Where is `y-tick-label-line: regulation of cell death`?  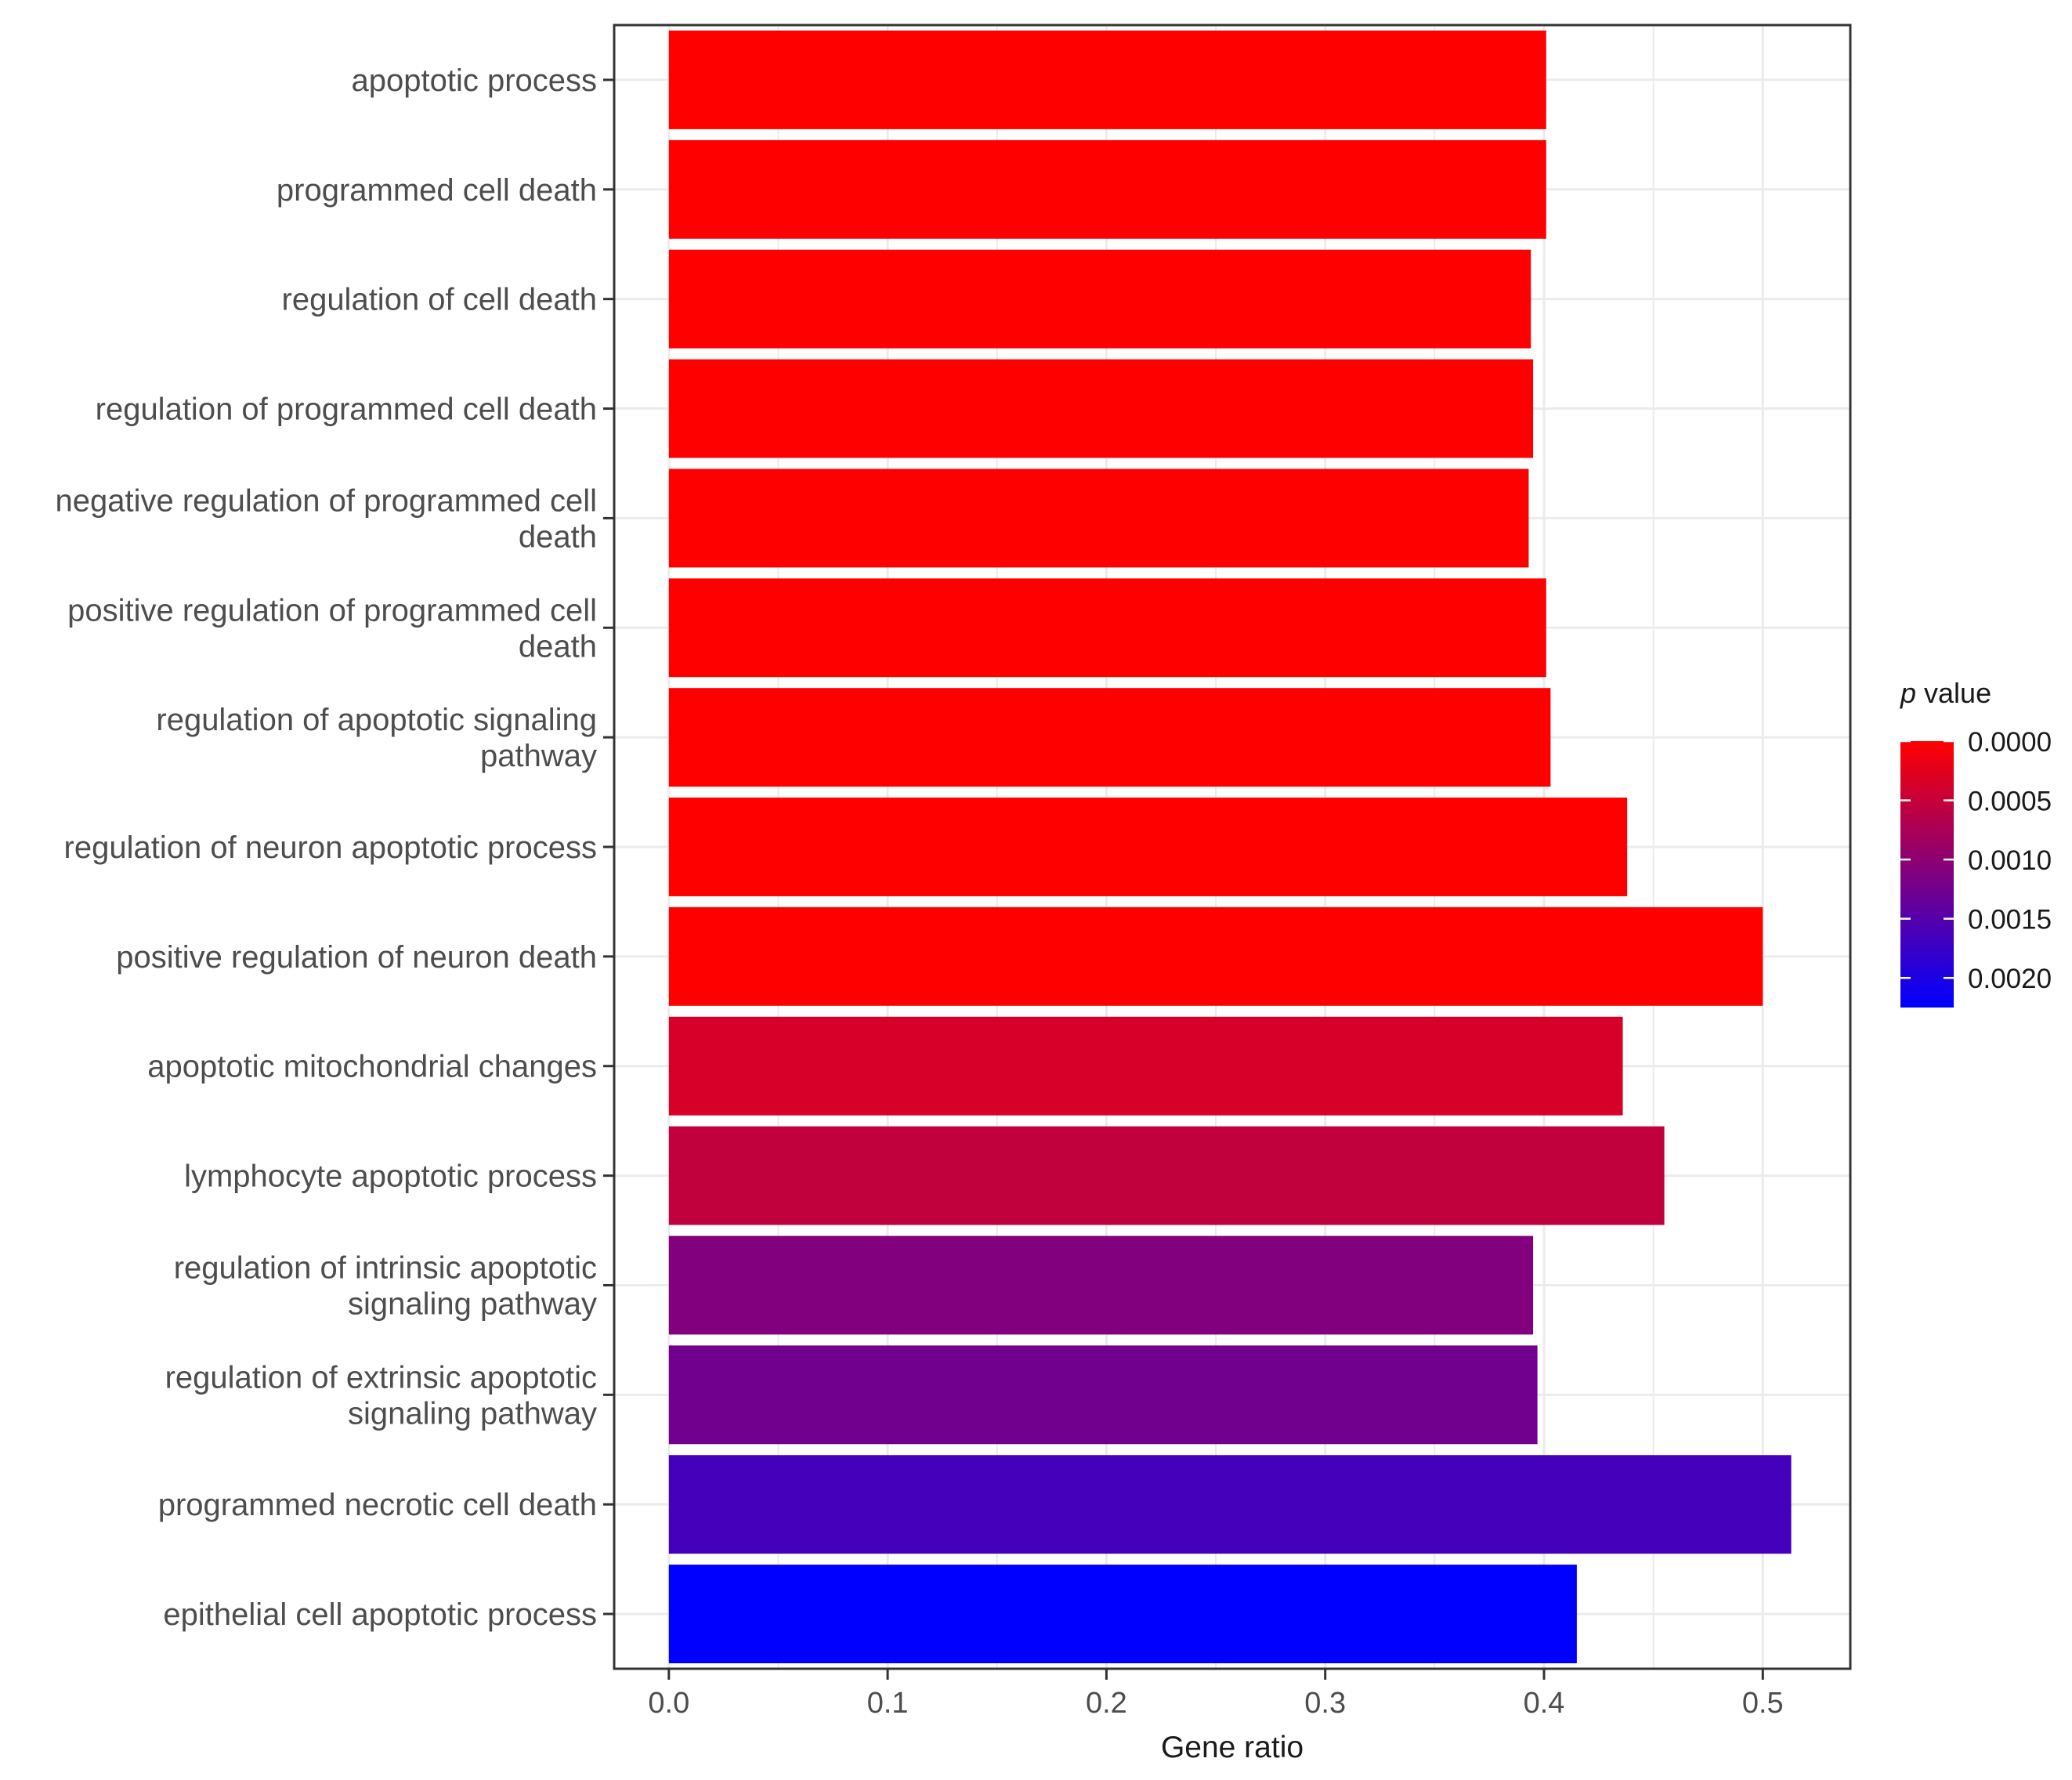 y-tick-label-line: regulation of cell death is located at coordinates (440, 300).